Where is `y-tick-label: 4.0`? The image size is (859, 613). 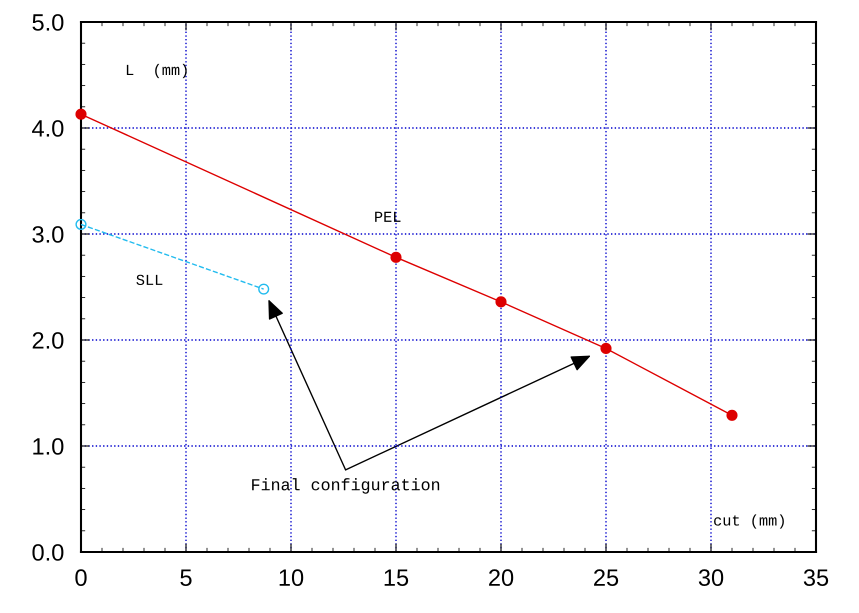 y-tick-label: 4.0 is located at coordinates (48, 128).